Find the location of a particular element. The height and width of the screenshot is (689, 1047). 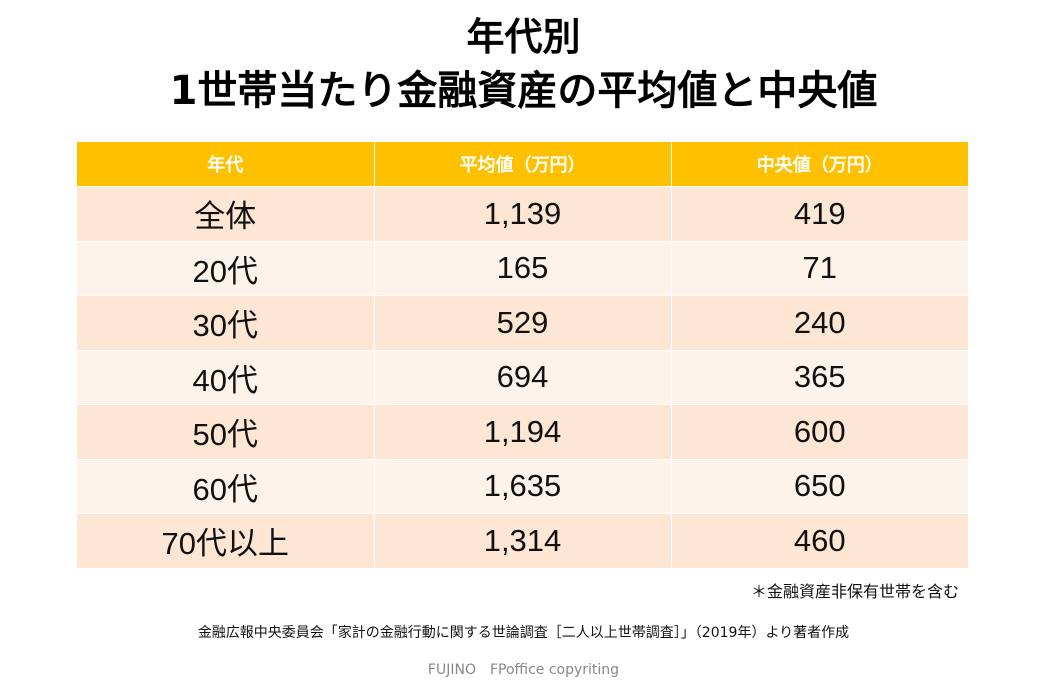

table-row: 70代以上 1,314 460 is located at coordinates (522, 540).